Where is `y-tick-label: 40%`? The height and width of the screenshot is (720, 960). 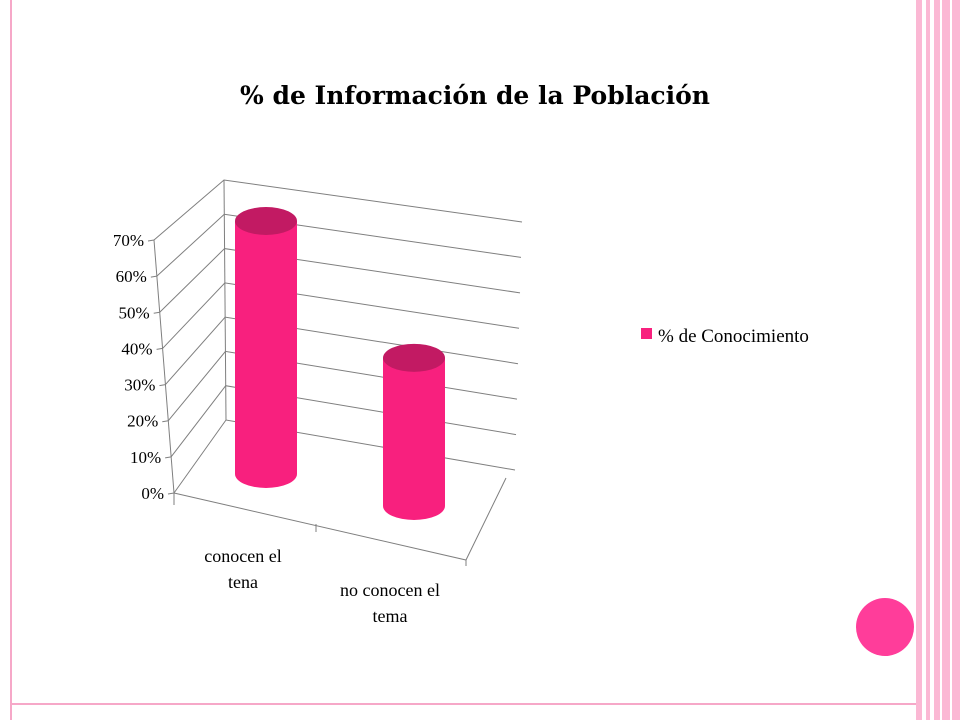
y-tick-label: 40% is located at coordinates (136, 348).